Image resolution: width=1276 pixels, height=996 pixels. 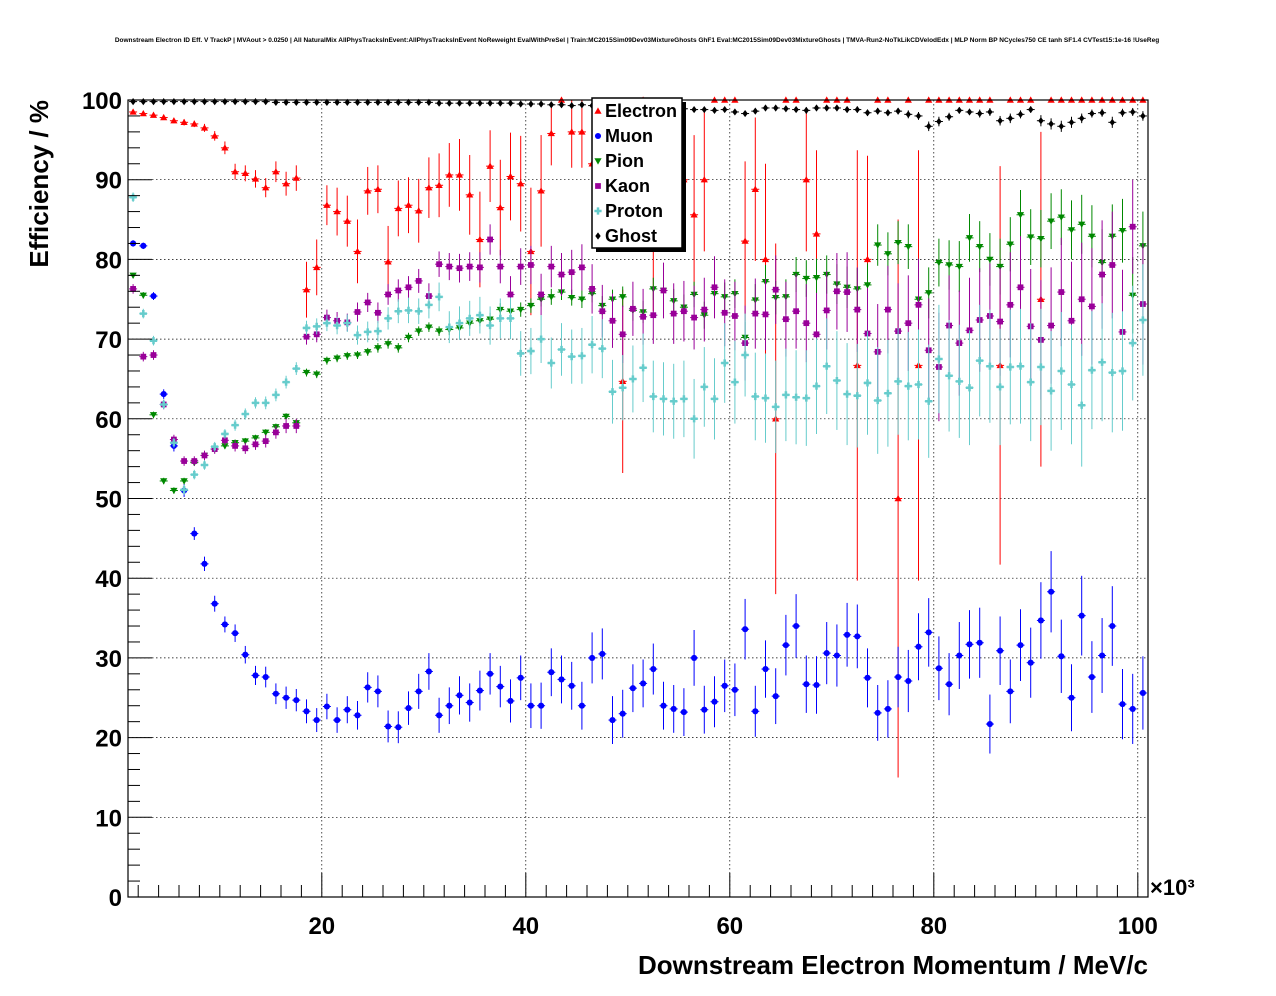 I want to click on x-tick-label: 40, so click(x=525, y=926).